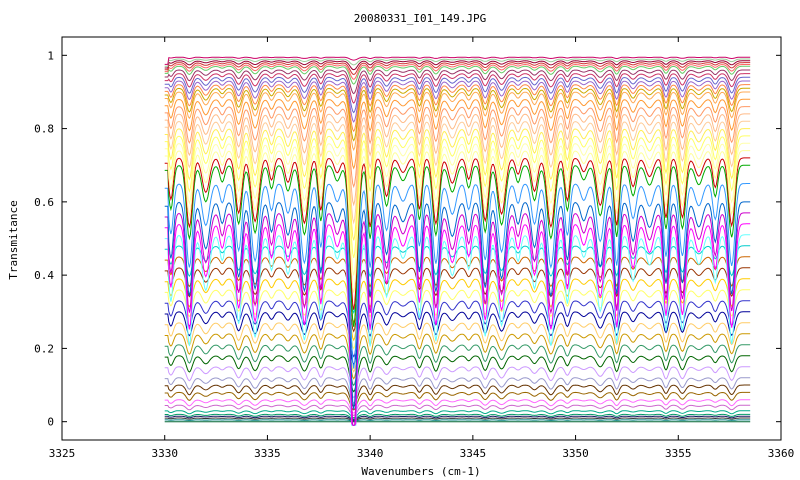  What do you see at coordinates (781, 453) in the screenshot?
I see `x-tick-label: 3360` at bounding box center [781, 453].